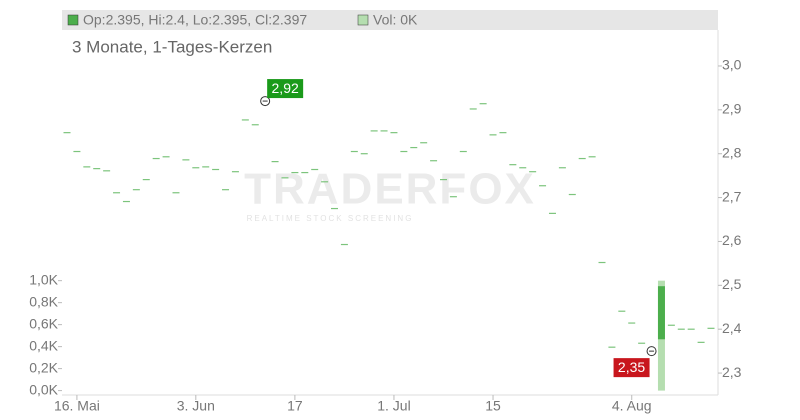  I want to click on y-tick-label: 3,0, so click(732, 65).